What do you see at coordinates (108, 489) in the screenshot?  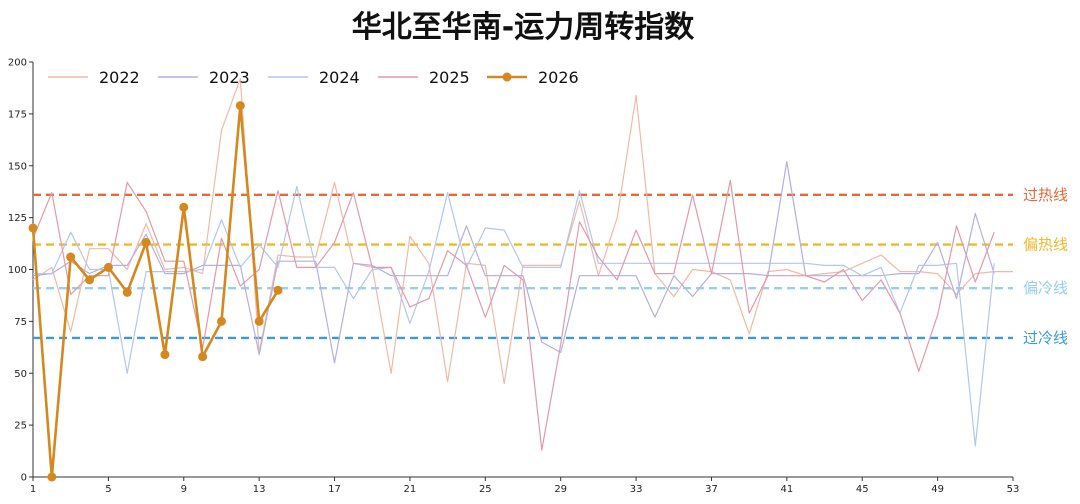 I see `x-tick-label: 5` at bounding box center [108, 489].